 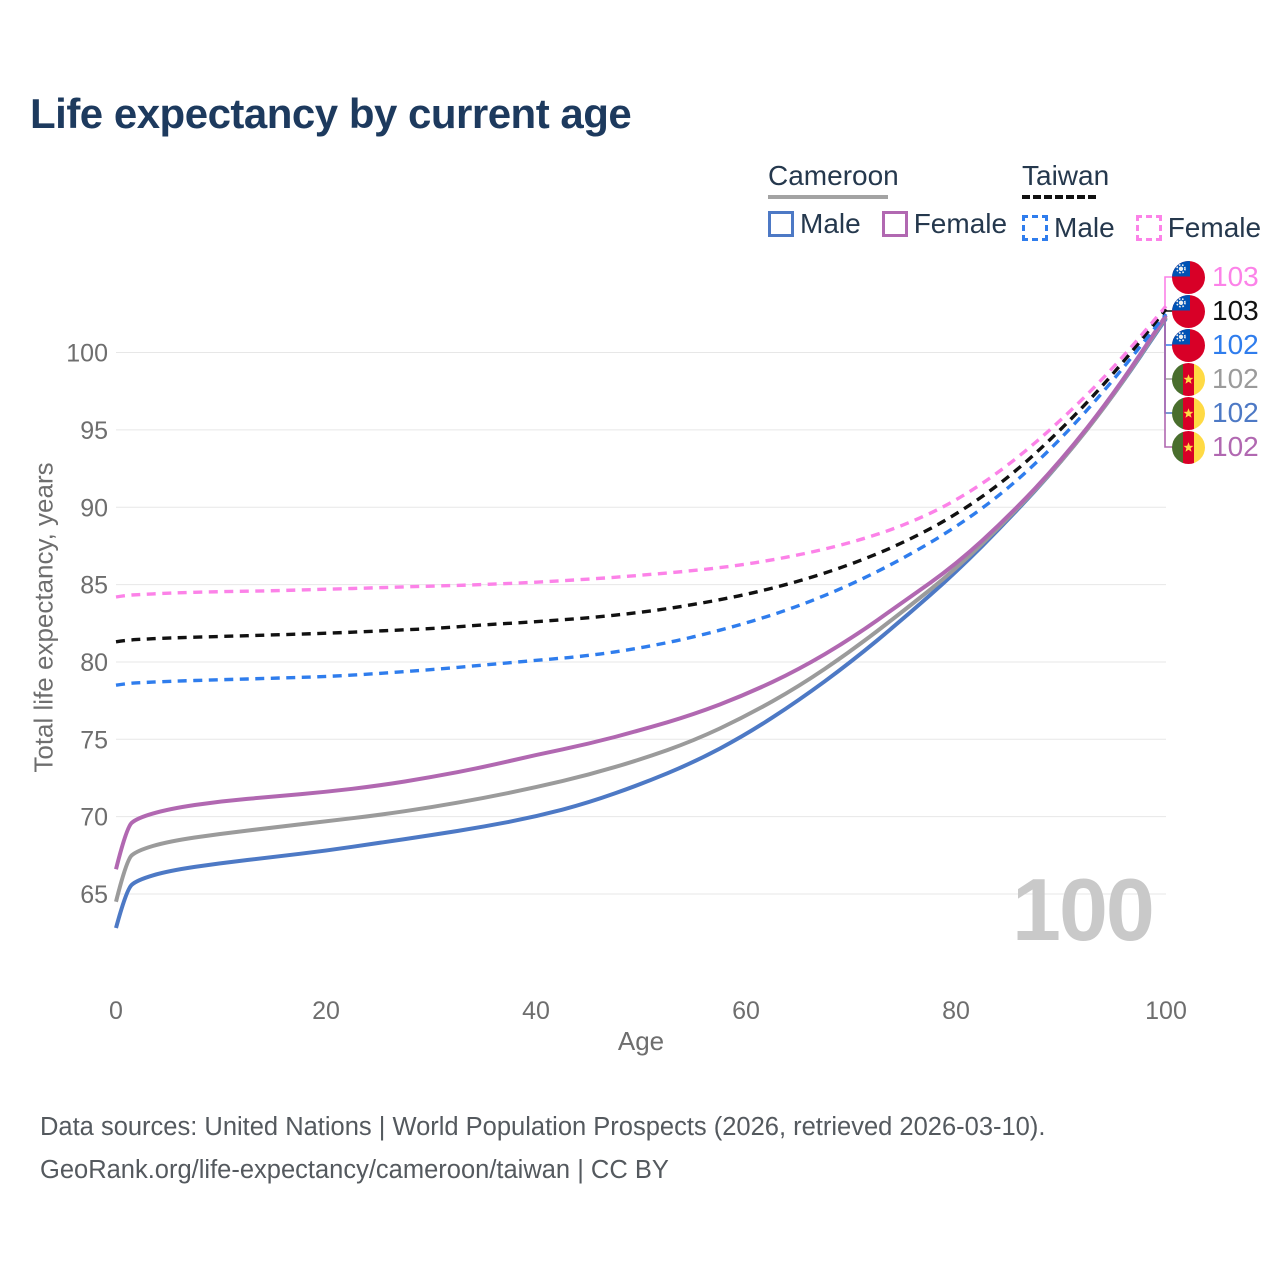 I want to click on legend-group-cameroon: Cameroon Male Female, so click(x=898, y=200).